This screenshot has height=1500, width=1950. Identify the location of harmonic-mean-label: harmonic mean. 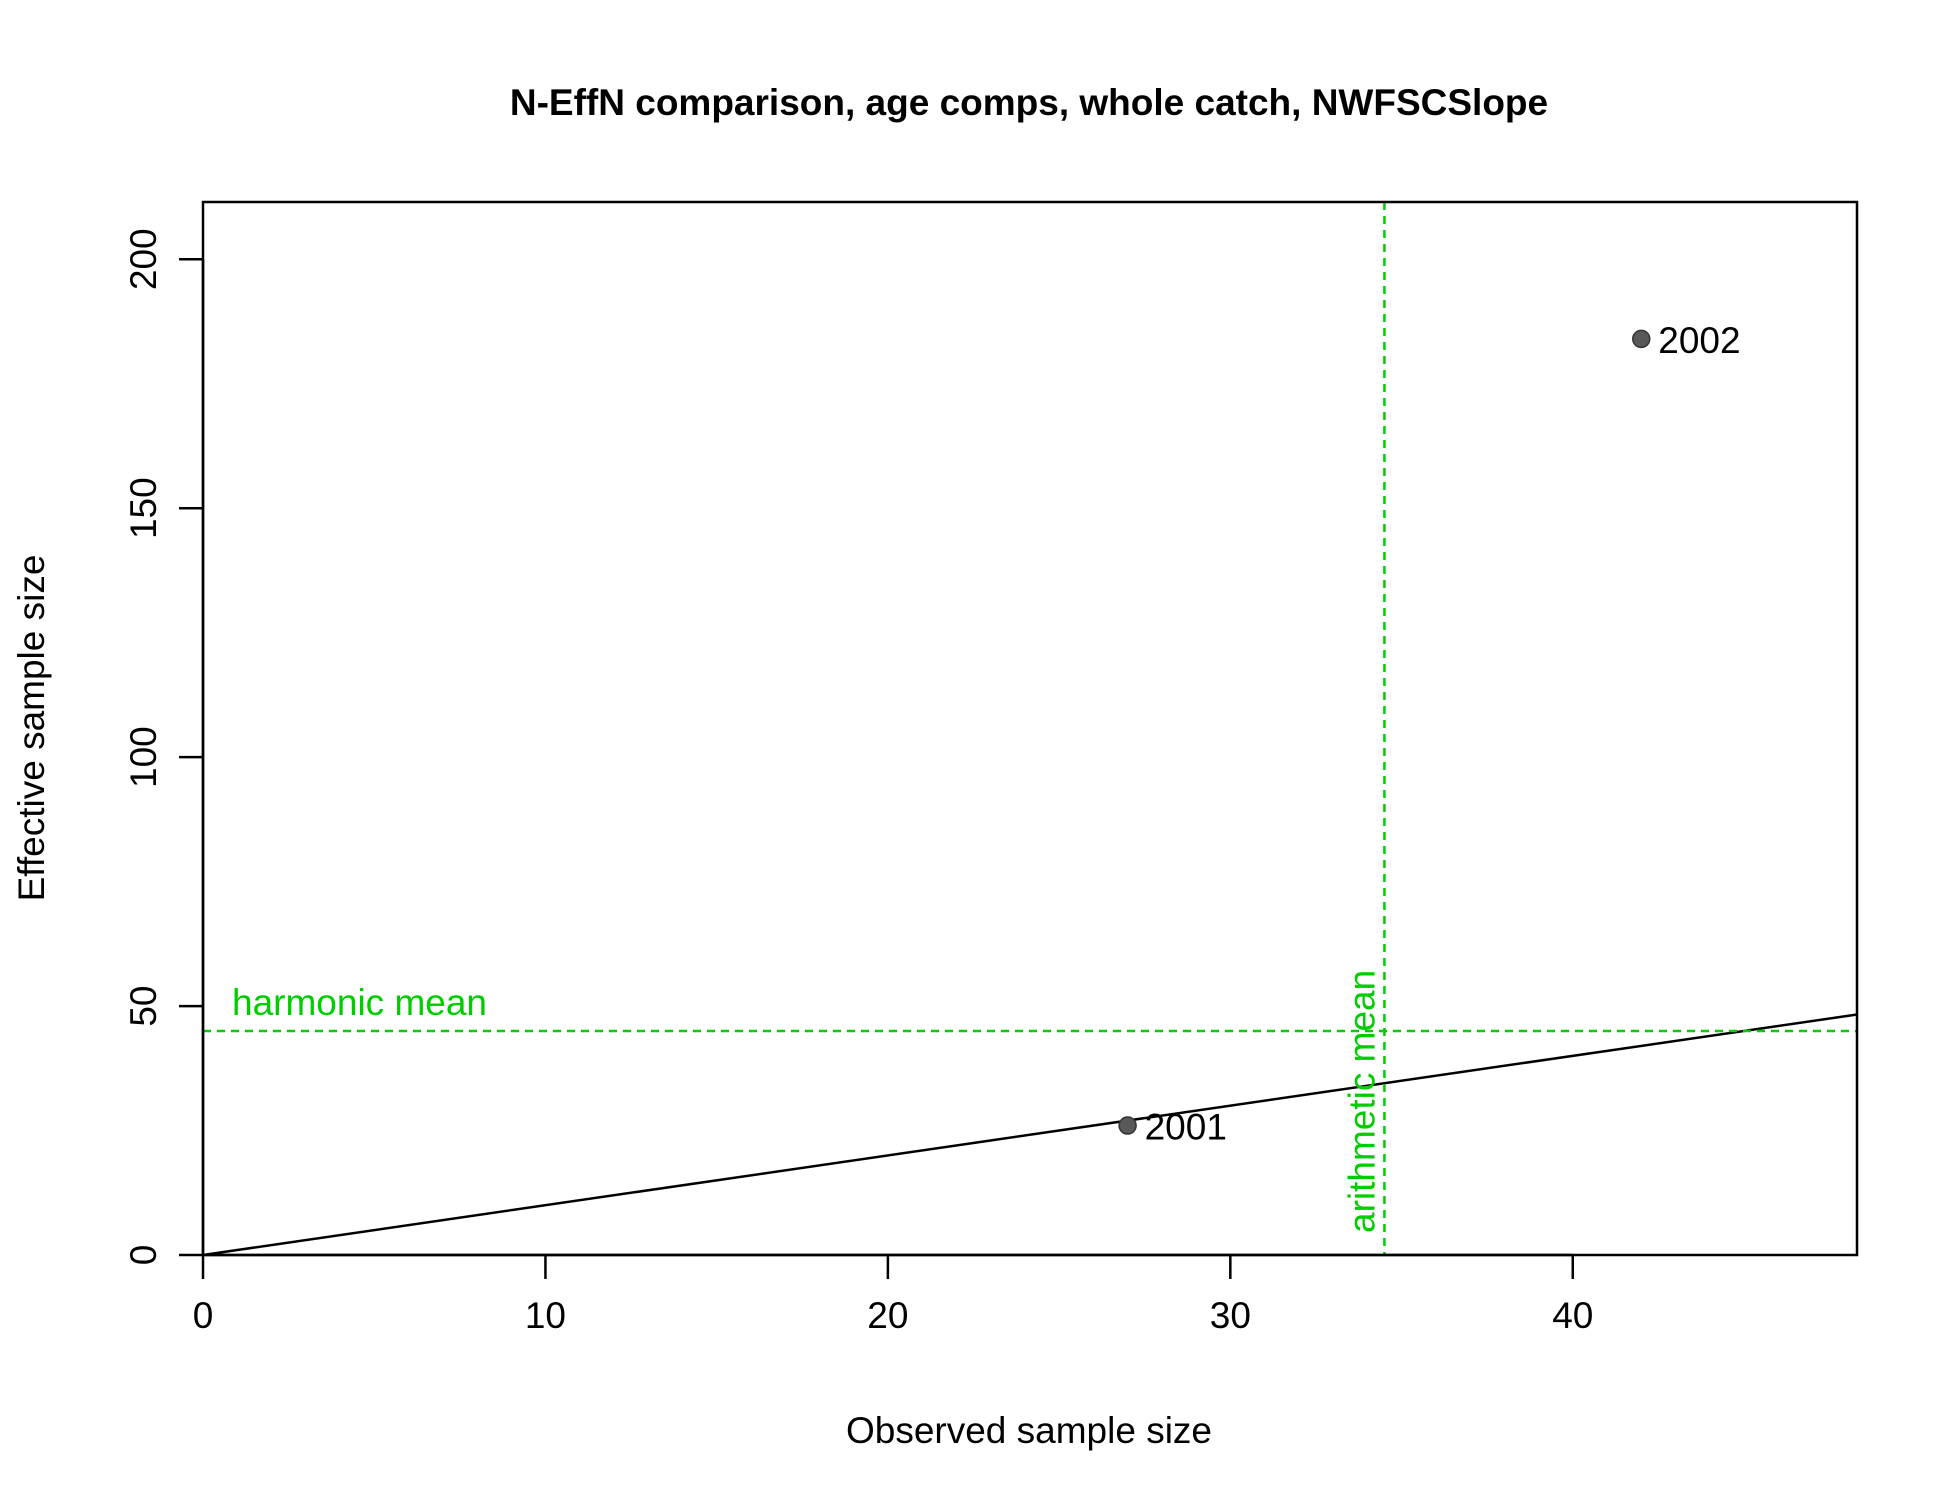
(359, 1002).